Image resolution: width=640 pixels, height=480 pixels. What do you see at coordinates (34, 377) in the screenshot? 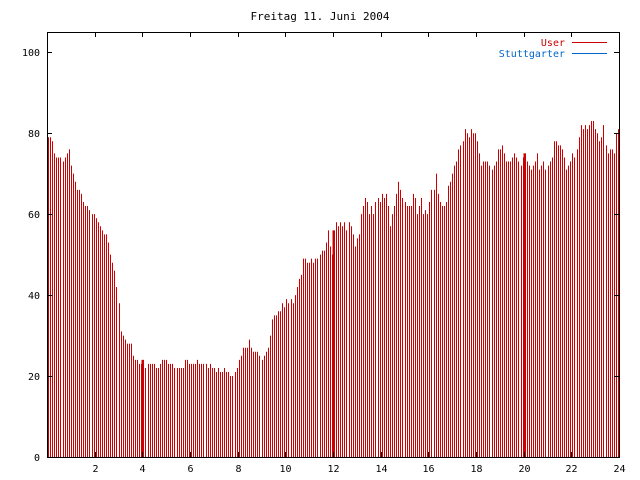
I see `y-tick-label: 20` at bounding box center [34, 377].